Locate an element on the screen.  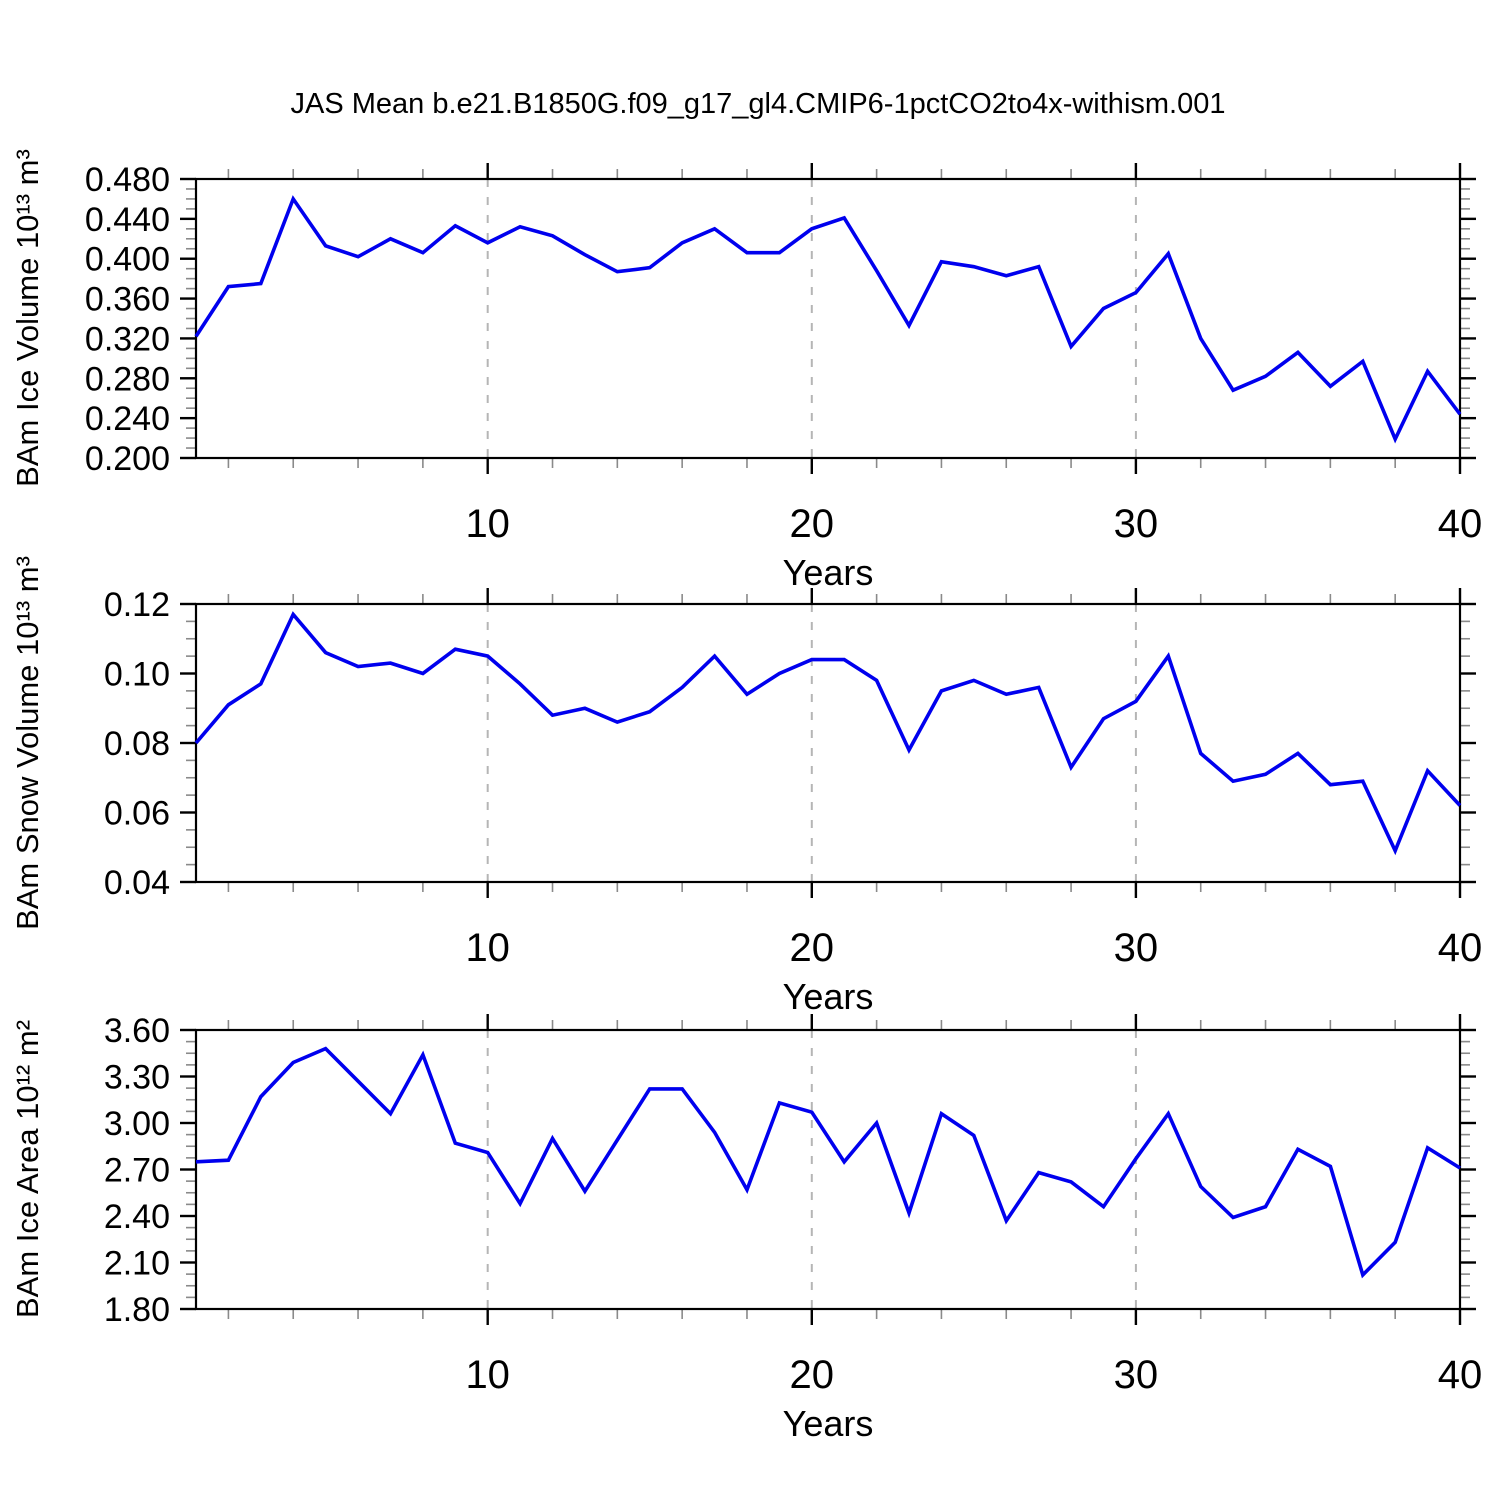
y-tick-label: 0.12 is located at coordinates (137, 605).